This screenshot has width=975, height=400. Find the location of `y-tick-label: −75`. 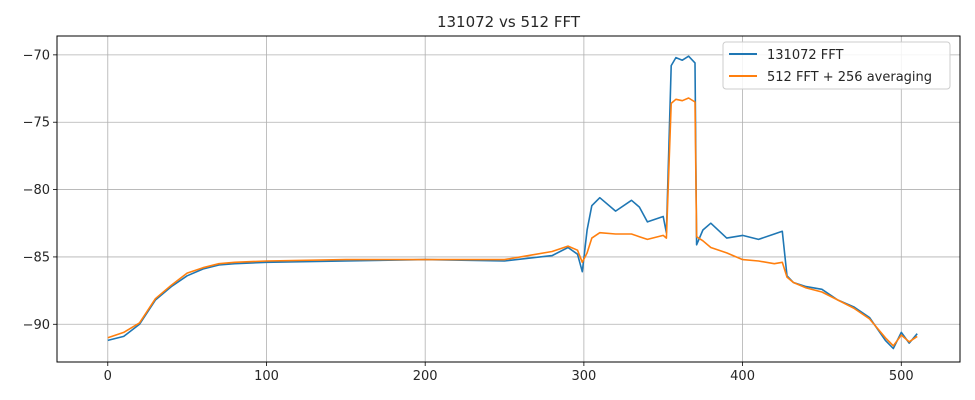

y-tick-label: −75 is located at coordinates (36, 123).